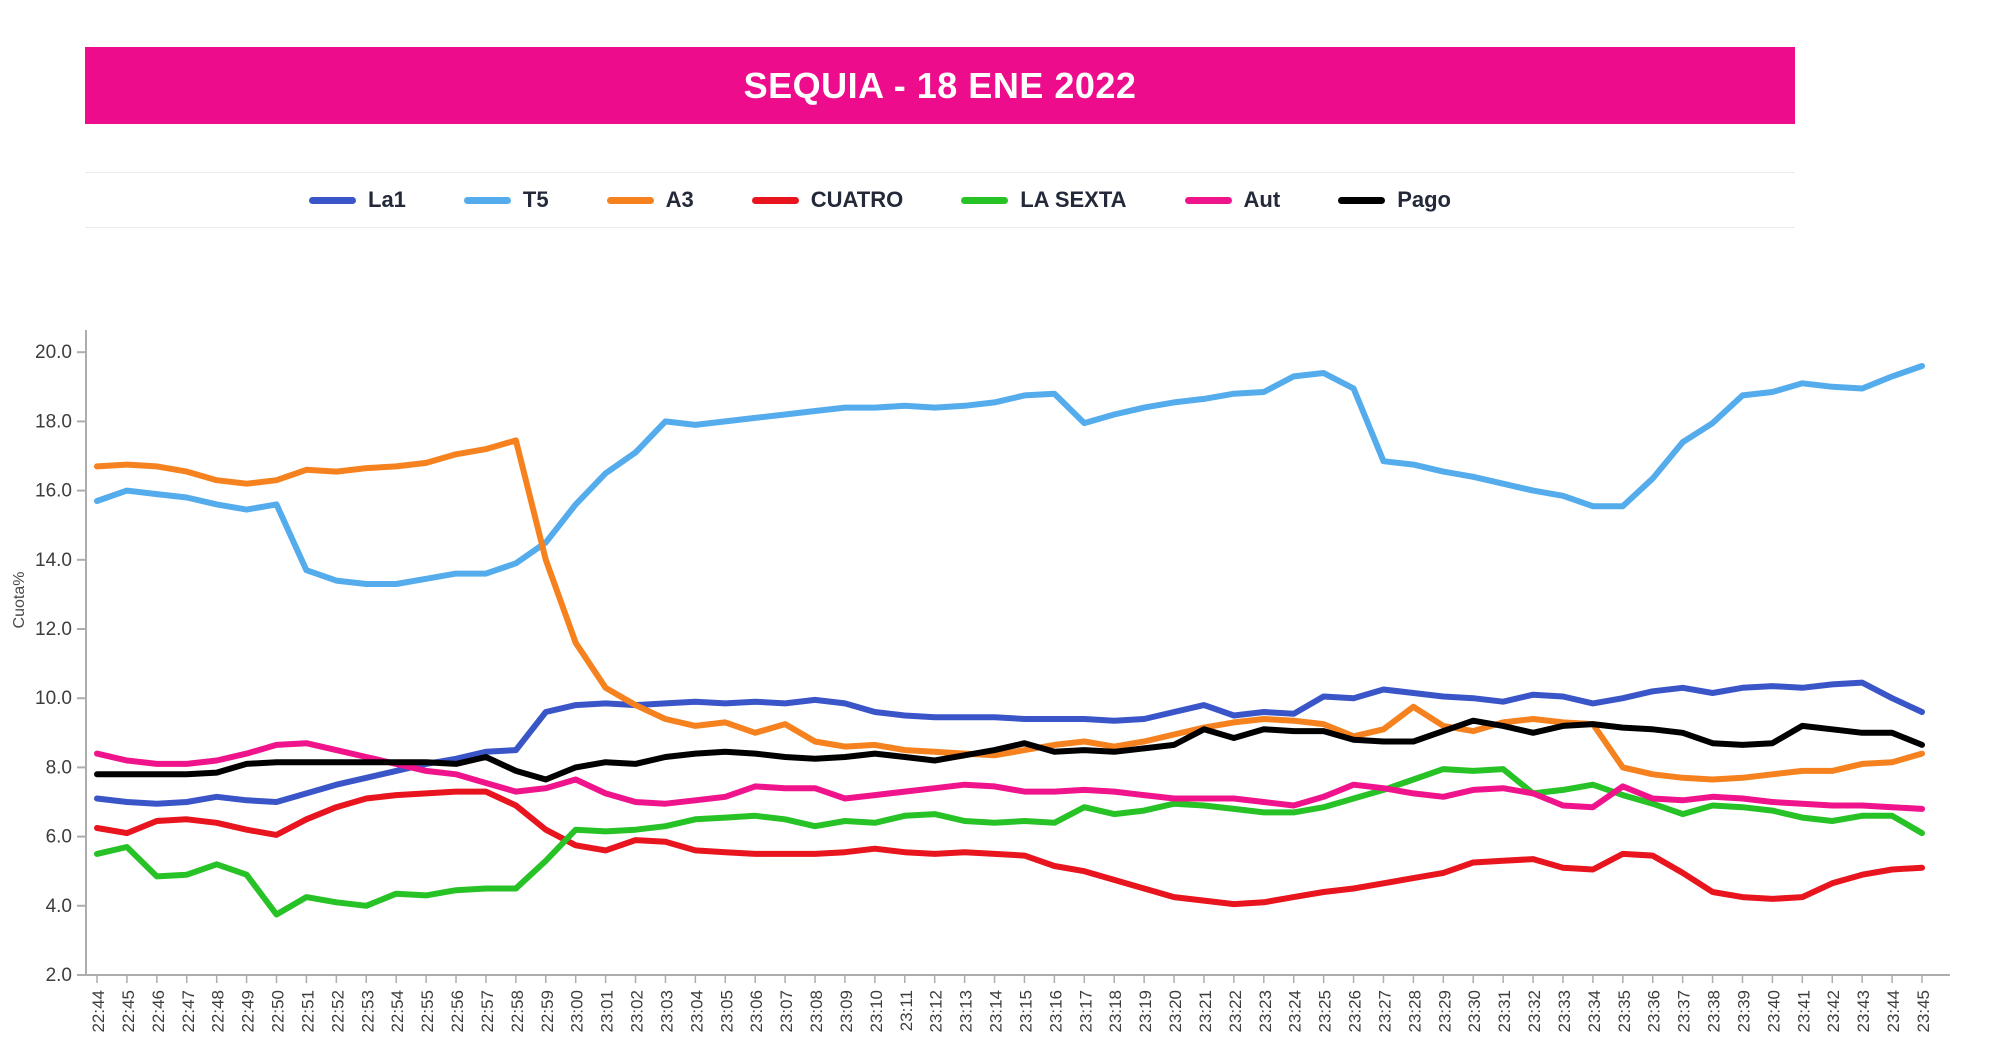 The height and width of the screenshot is (1050, 2000). Describe the element at coordinates (427, 1011) in the screenshot. I see `x-tick-label: 22:55` at that location.